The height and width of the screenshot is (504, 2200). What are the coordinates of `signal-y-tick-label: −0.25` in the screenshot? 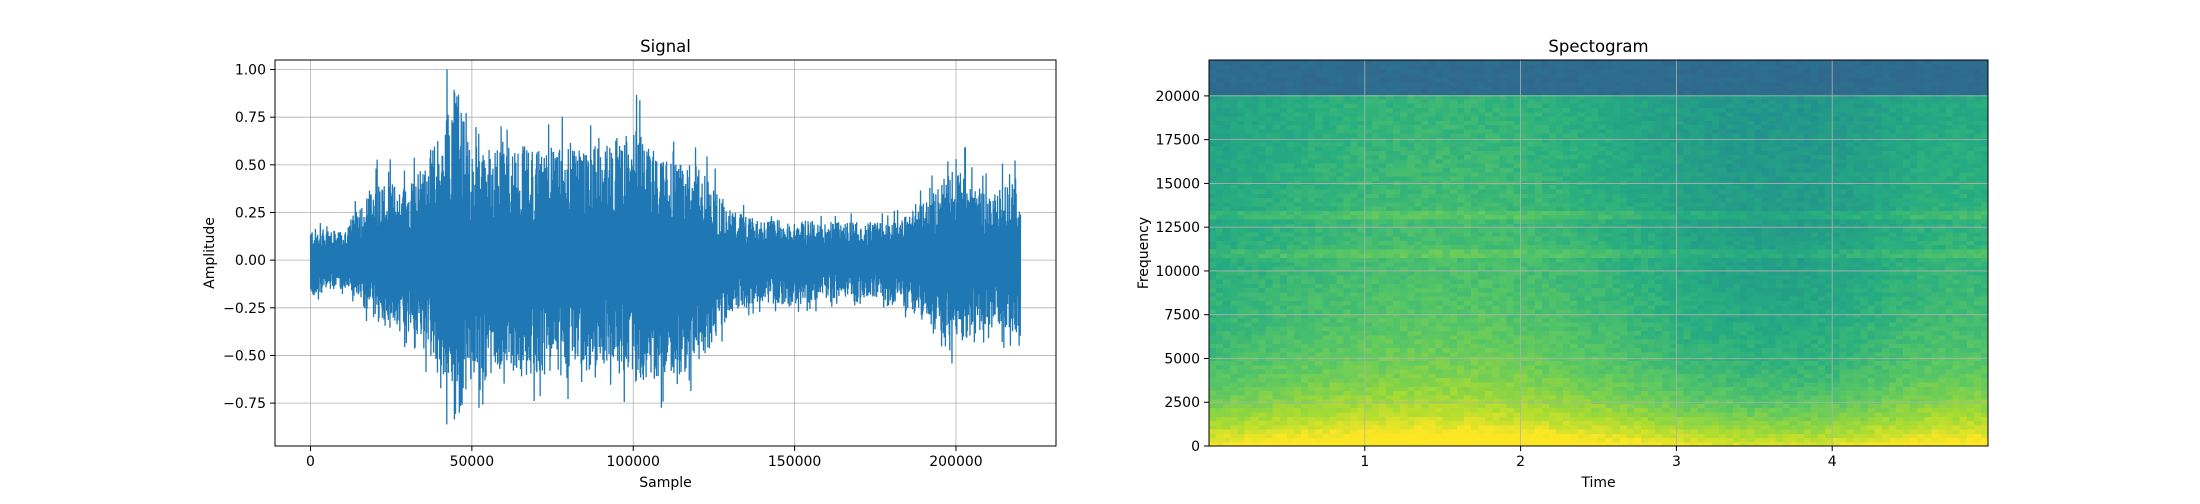 It's located at (244, 309).